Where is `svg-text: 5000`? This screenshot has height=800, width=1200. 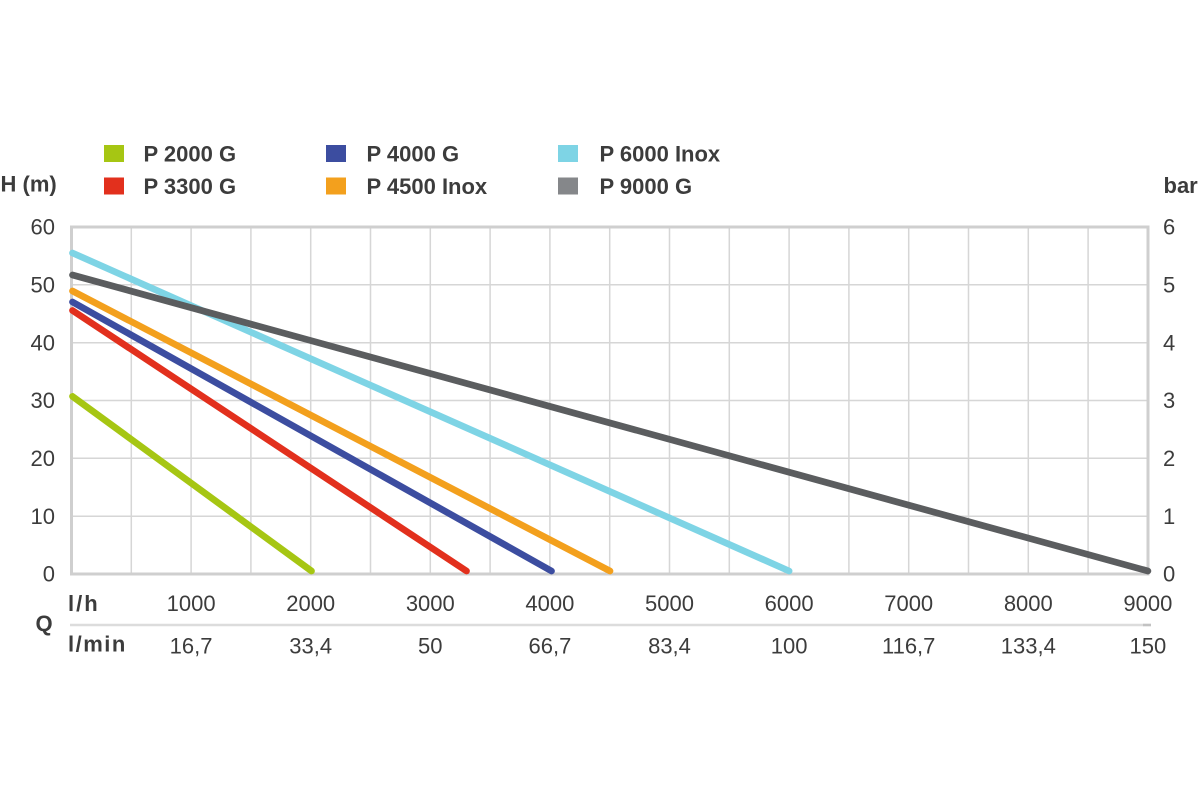
svg-text: 5000 is located at coordinates (669, 603).